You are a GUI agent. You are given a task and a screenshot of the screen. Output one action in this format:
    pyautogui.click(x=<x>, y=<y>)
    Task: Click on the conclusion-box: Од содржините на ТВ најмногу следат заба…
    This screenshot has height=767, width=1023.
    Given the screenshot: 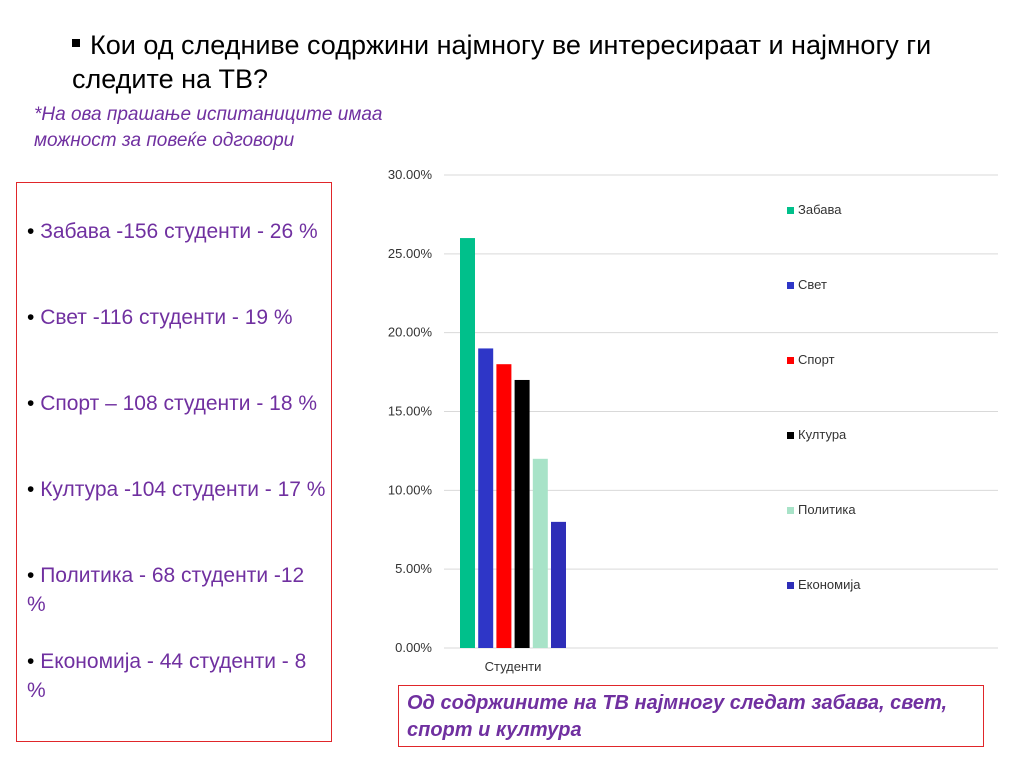 What is the action you would take?
    pyautogui.click(x=691, y=716)
    